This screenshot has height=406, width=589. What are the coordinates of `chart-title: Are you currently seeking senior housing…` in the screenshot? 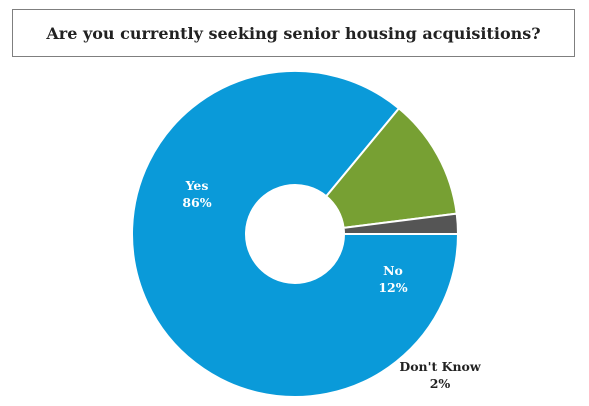 It's located at (293, 33).